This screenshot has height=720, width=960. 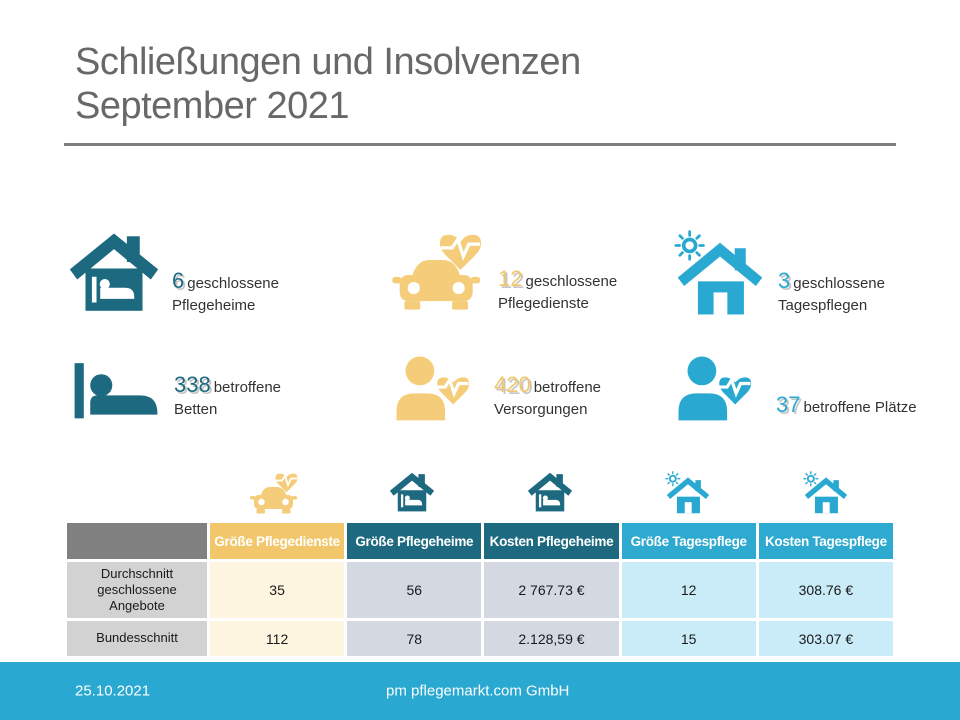 I want to click on stat-closed-day-cares: 3 geschlossene Tagespflegen, so click(x=802, y=274).